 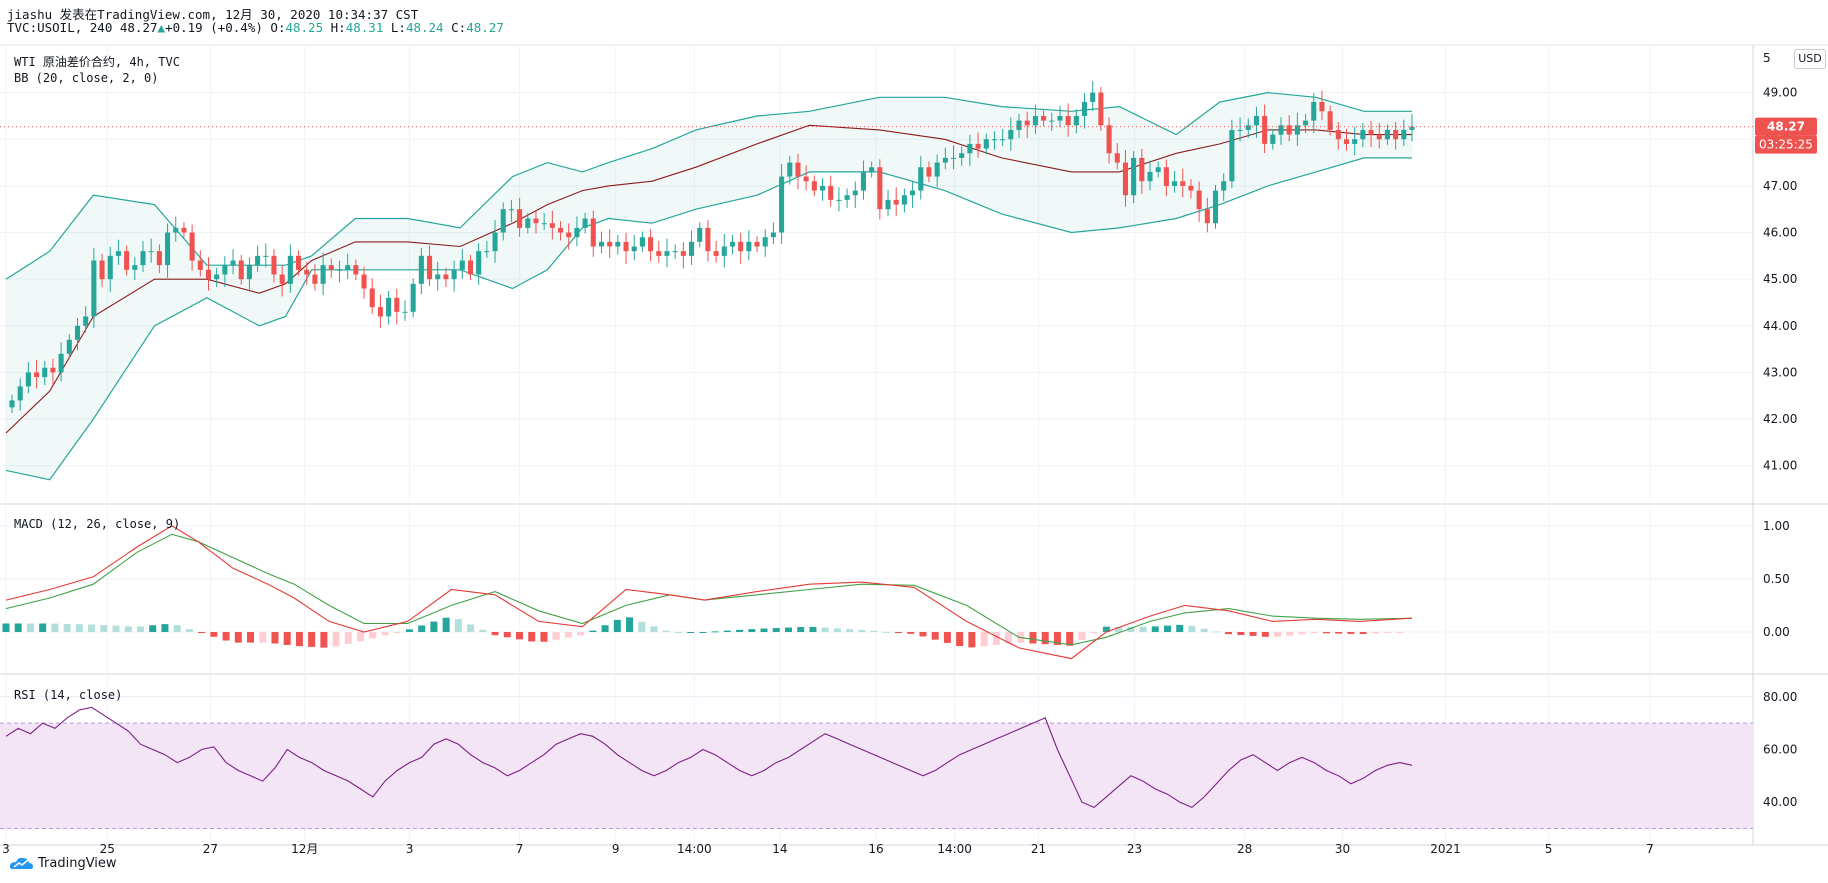 What do you see at coordinates (68, 695) in the screenshot?
I see `rsi-pane-title: RSI (14, close)` at bounding box center [68, 695].